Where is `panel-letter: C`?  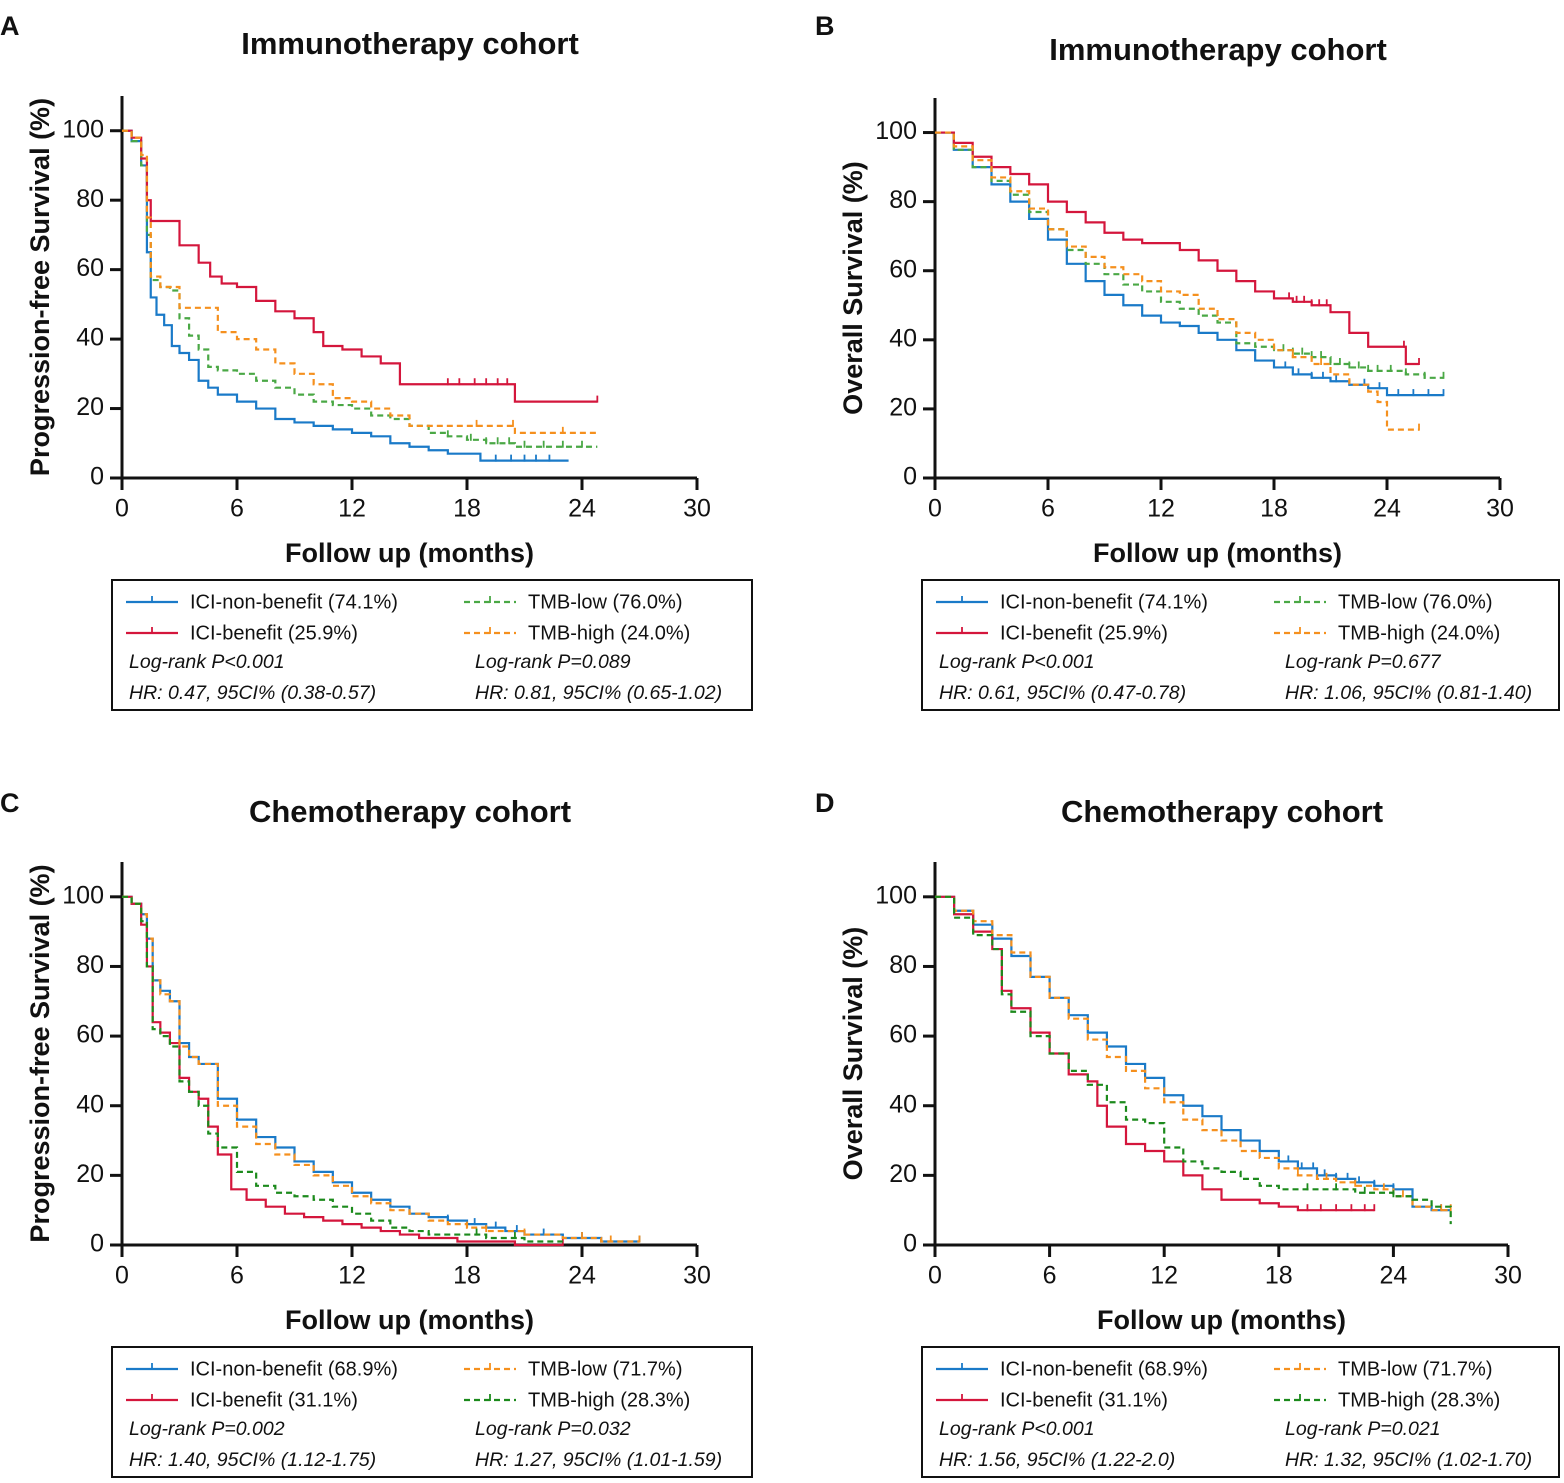 panel-letter: C is located at coordinates (10, 803).